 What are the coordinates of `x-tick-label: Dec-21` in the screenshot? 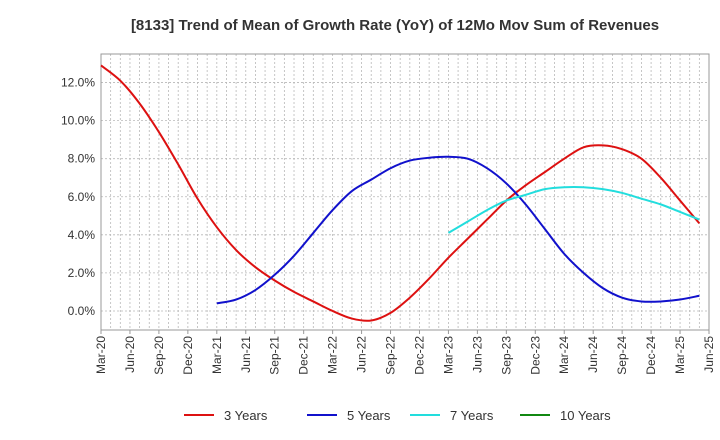 It's located at (304, 355).